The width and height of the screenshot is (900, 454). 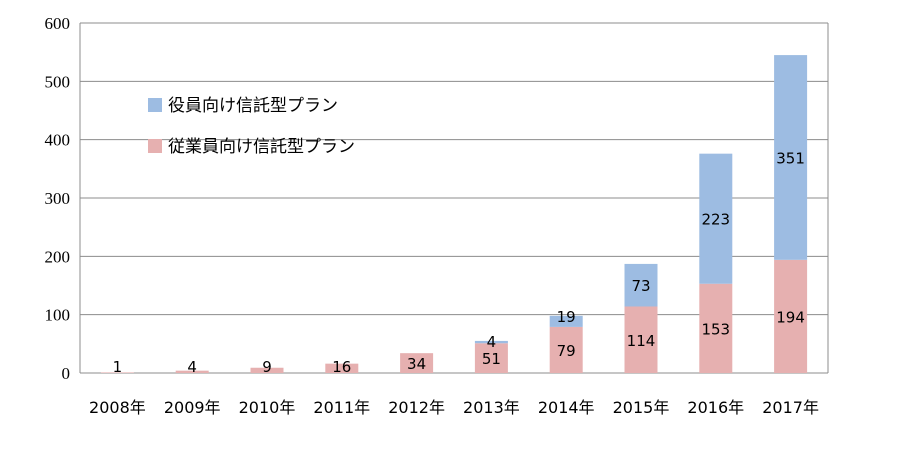 I want to click on data-label: 223, so click(x=715, y=220).